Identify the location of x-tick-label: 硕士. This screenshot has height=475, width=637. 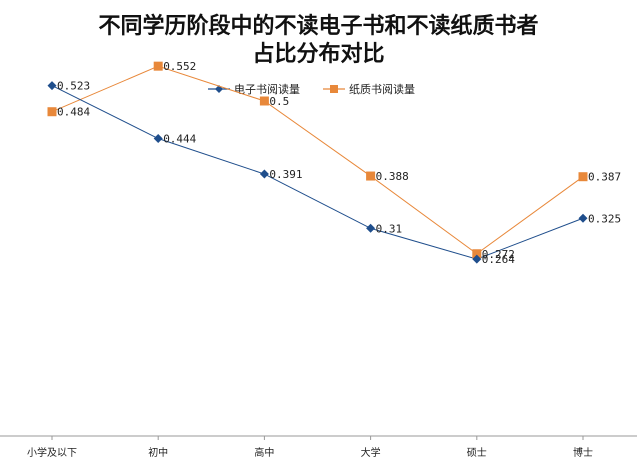
(477, 452).